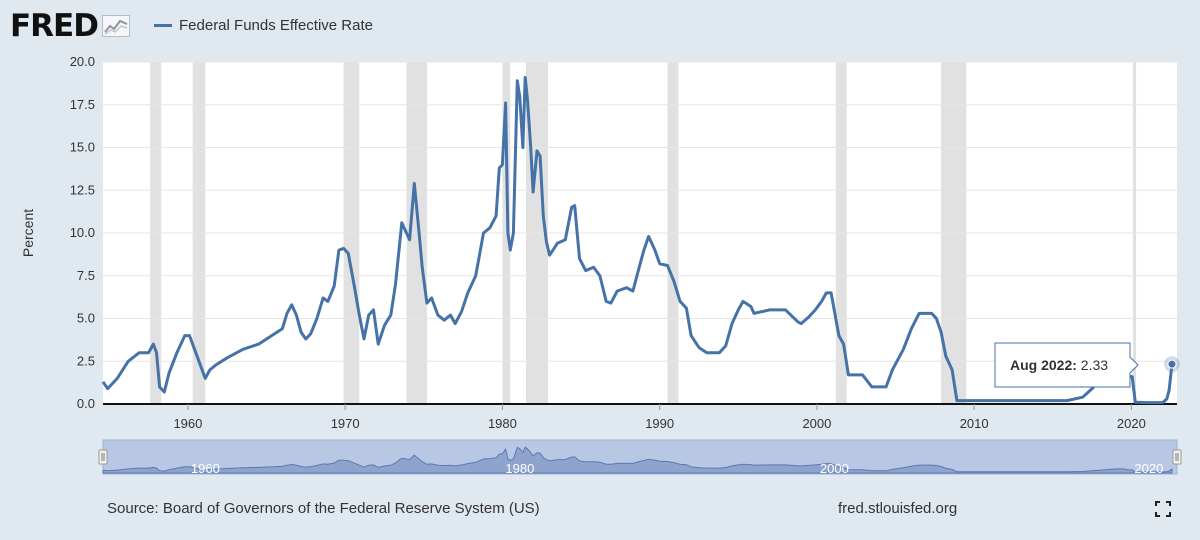 The height and width of the screenshot is (540, 1200). I want to click on x-tick-label: 1960, so click(187, 423).